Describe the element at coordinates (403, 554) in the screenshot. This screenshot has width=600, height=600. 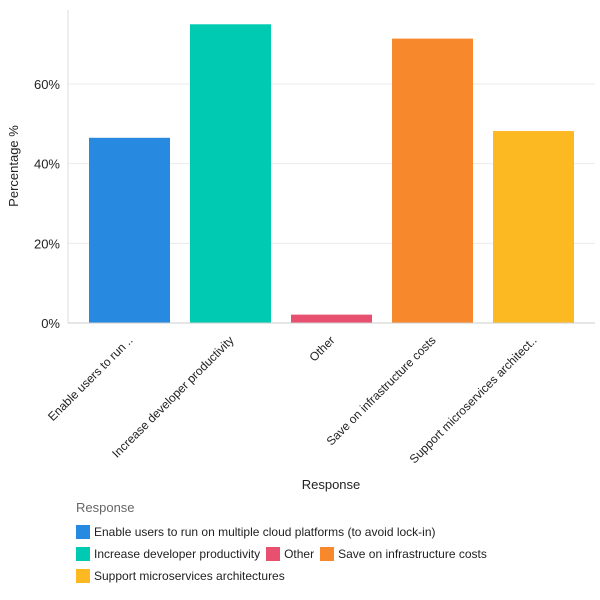
I see `legend-item: Save on infrastructure costs` at that location.